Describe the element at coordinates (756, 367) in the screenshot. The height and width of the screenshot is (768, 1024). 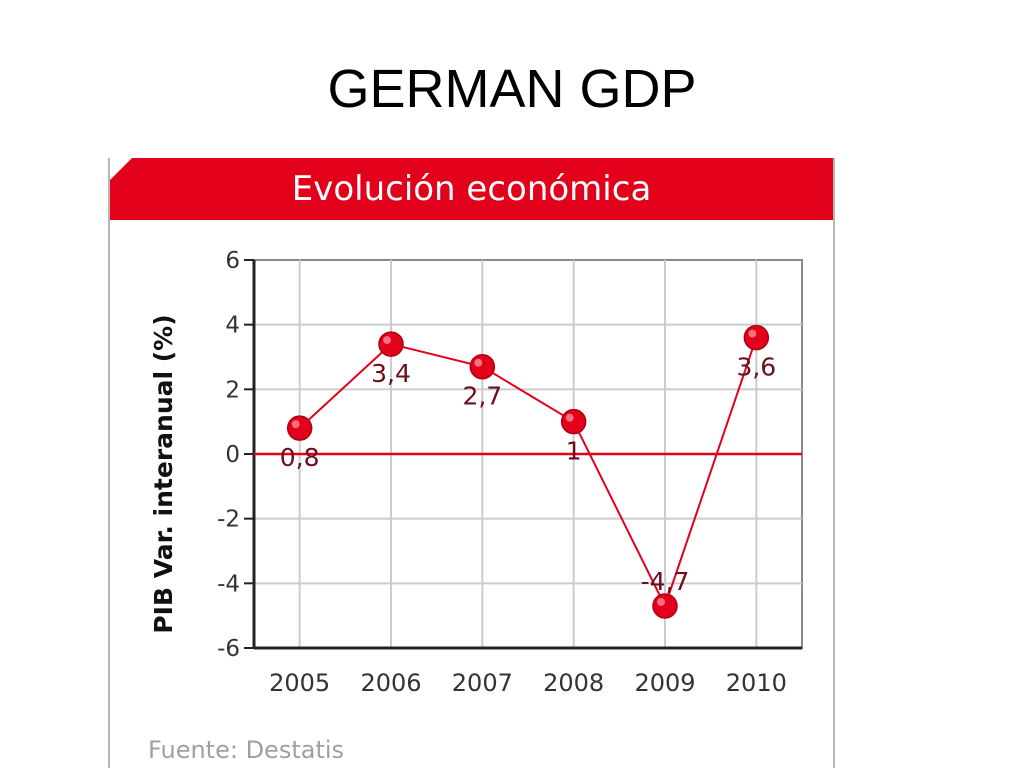
I see `data-label: 3,6` at that location.